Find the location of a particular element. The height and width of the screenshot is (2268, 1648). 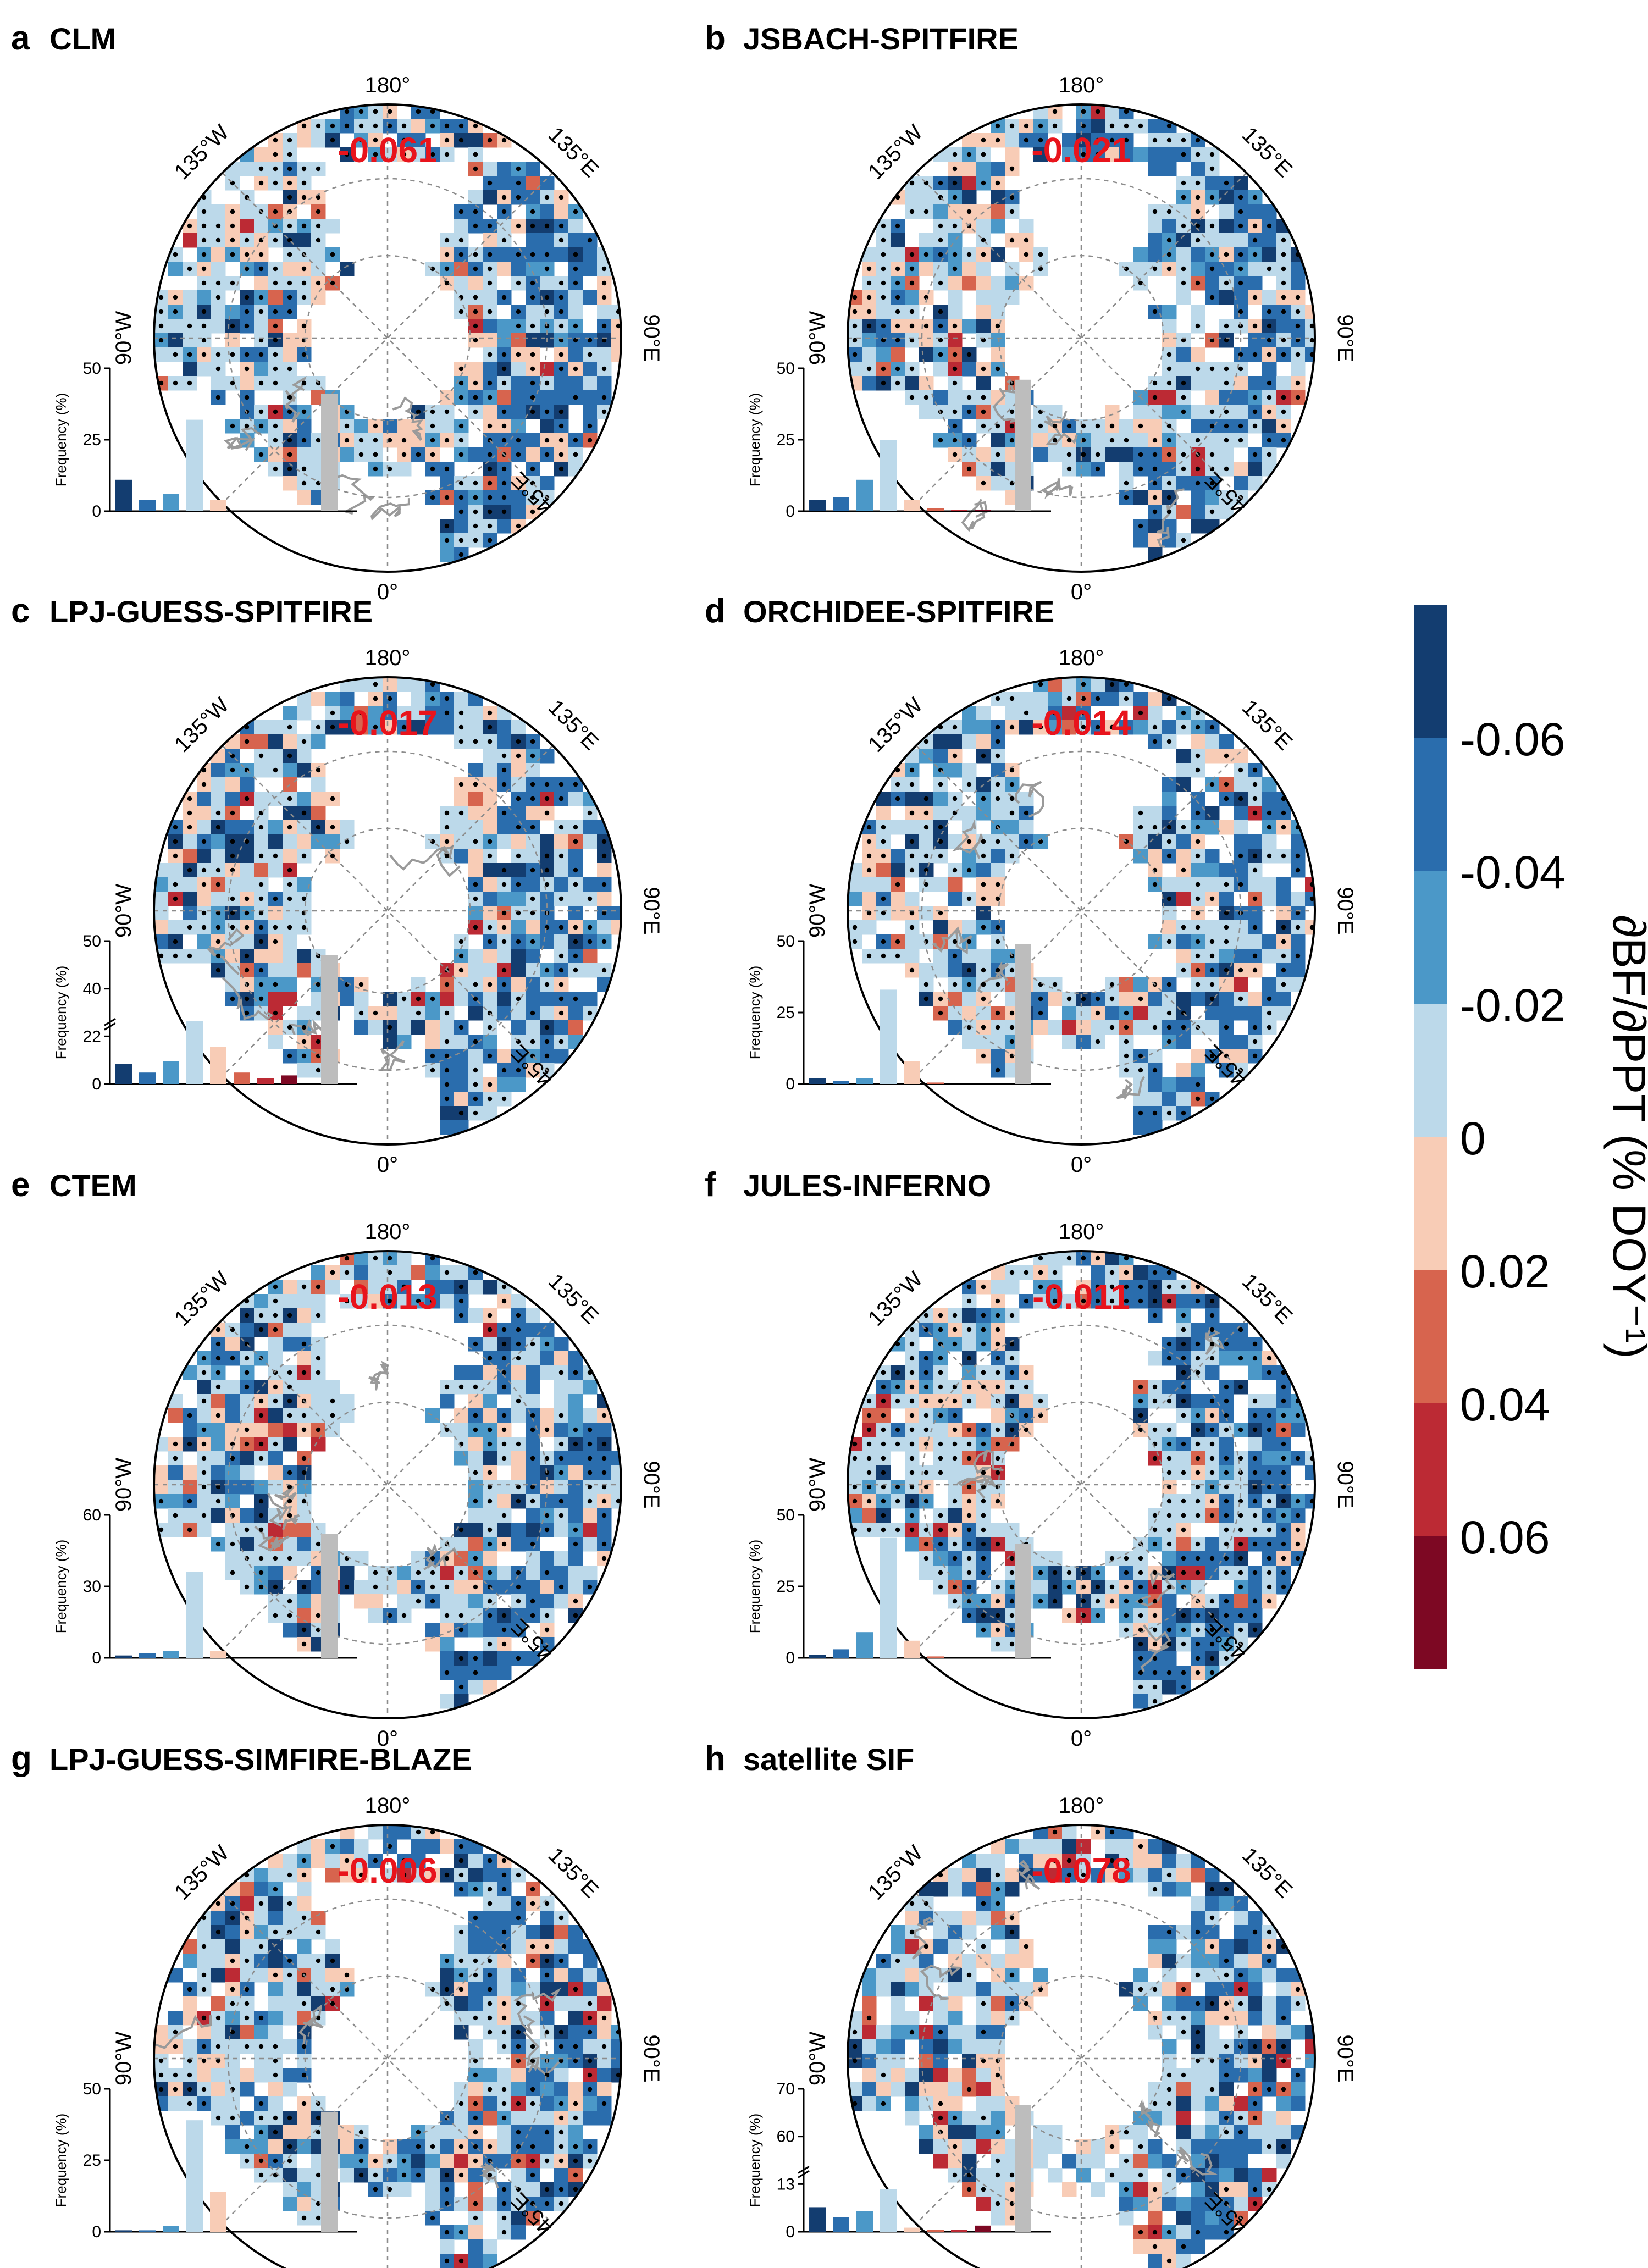

panel-letter: g is located at coordinates (21, 1759).